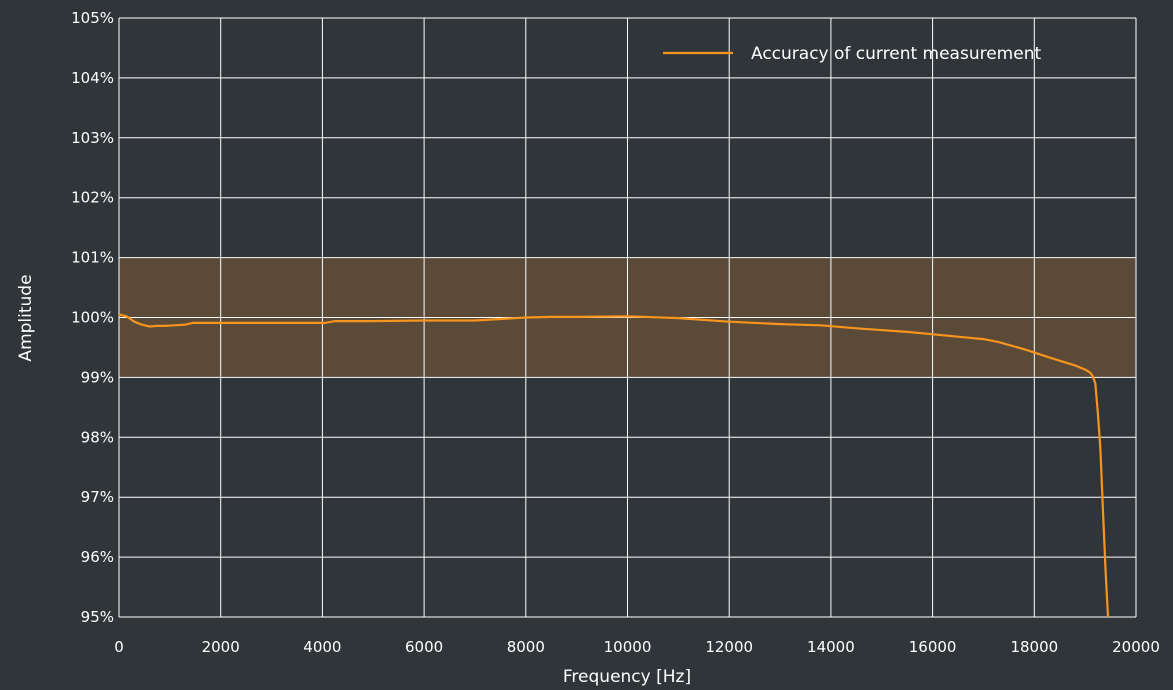  Describe the element at coordinates (97, 377) in the screenshot. I see `y-tick-label: 99%` at that location.